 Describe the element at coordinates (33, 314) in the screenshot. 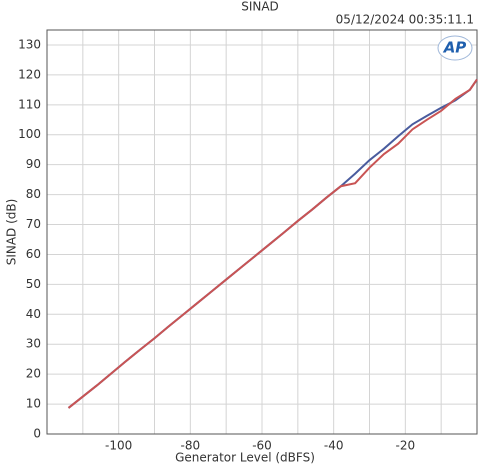

I see `y-tick-label: 40` at that location.